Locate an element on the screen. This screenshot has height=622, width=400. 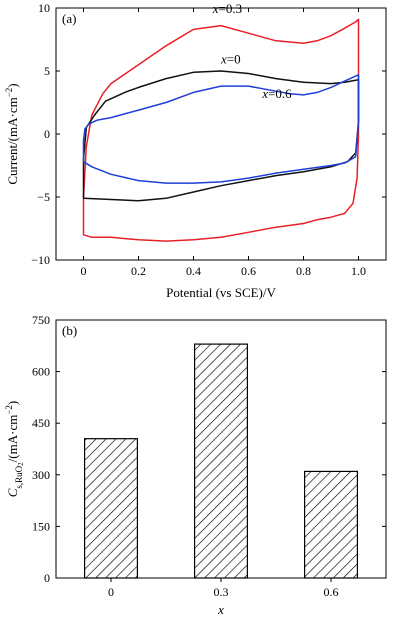
cv-y-tick-label: 10 is located at coordinates (44, 8).